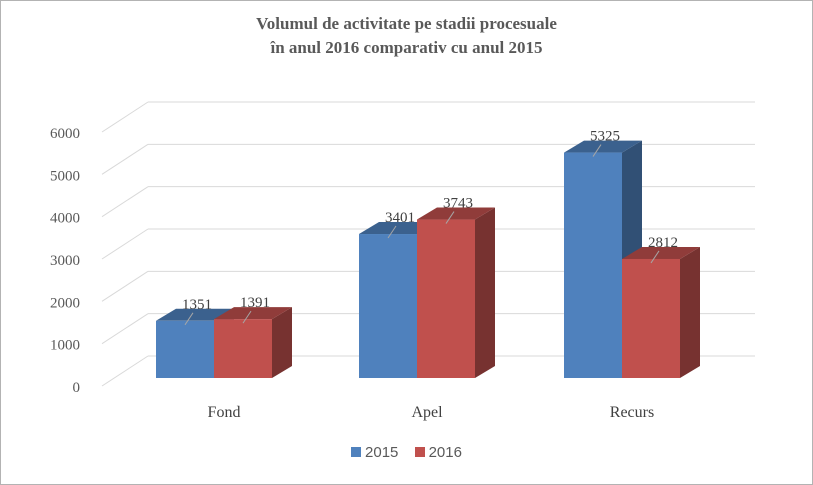  What do you see at coordinates (427, 412) in the screenshot?
I see `x-tick-label: Apel` at bounding box center [427, 412].